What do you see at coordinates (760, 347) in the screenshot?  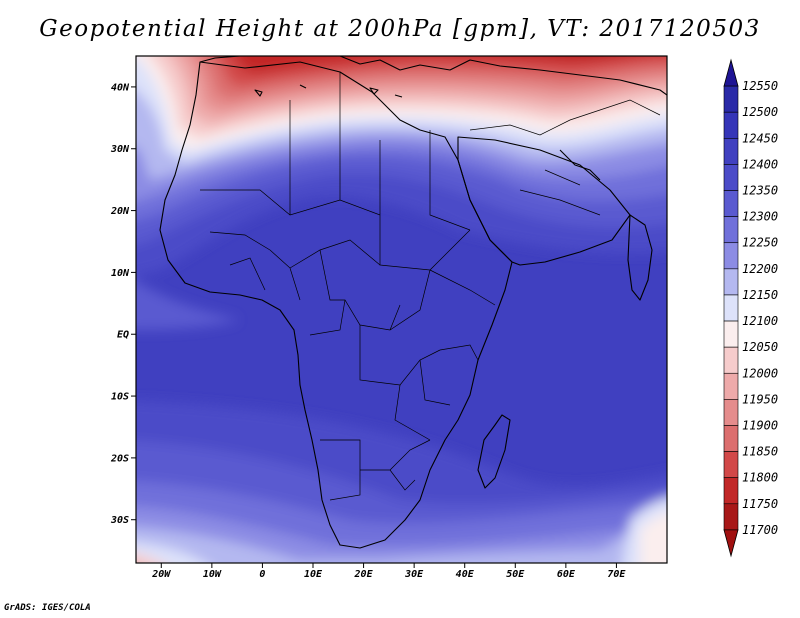 I see `colorbar-level-label: 12050` at bounding box center [760, 347].